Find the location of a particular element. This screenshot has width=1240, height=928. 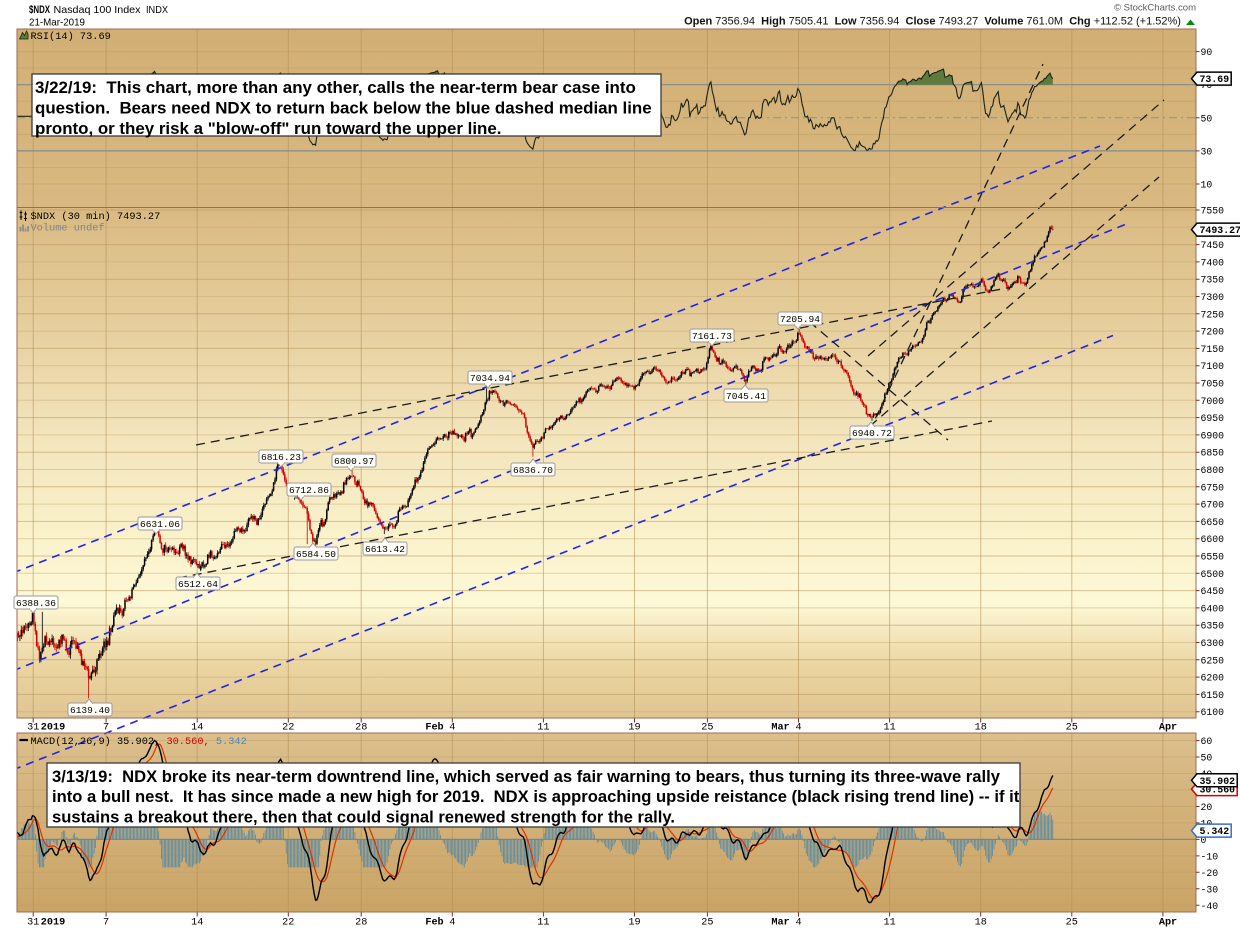

svg-text: 6836.70 is located at coordinates (533, 470).